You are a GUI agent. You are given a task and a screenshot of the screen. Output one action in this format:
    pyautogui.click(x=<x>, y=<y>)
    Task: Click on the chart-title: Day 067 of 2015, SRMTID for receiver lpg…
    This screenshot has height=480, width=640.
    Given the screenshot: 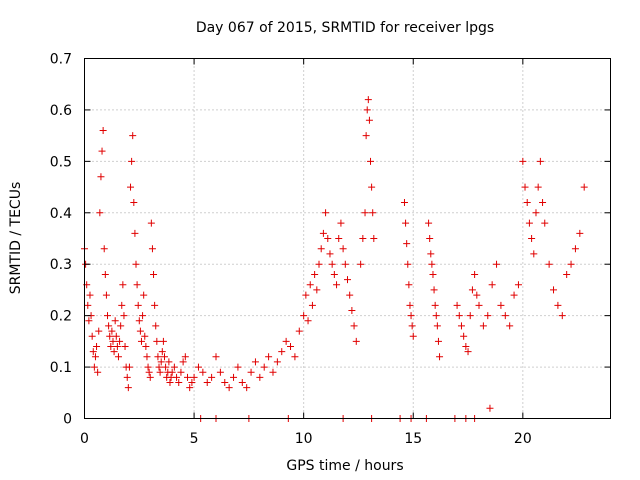 What is the action you would take?
    pyautogui.click(x=345, y=28)
    